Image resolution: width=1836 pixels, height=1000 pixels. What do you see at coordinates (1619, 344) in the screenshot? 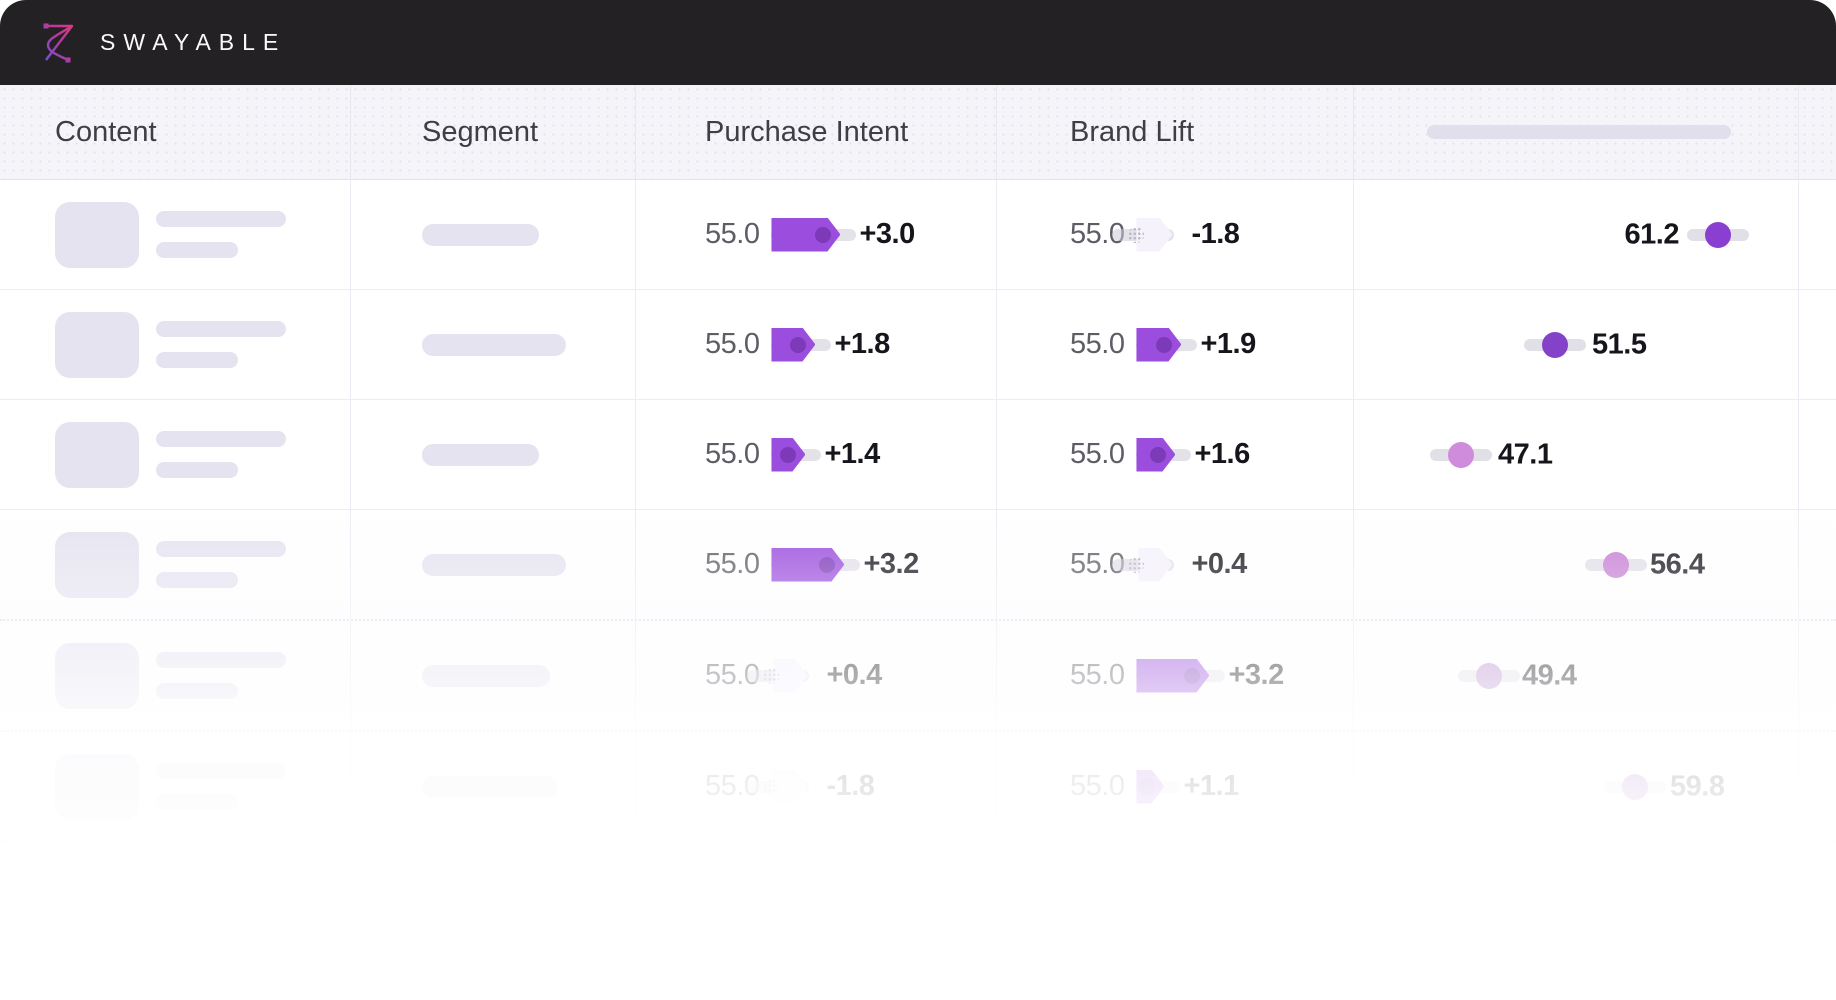
I see `effect-size-value: 51.5` at bounding box center [1619, 344].